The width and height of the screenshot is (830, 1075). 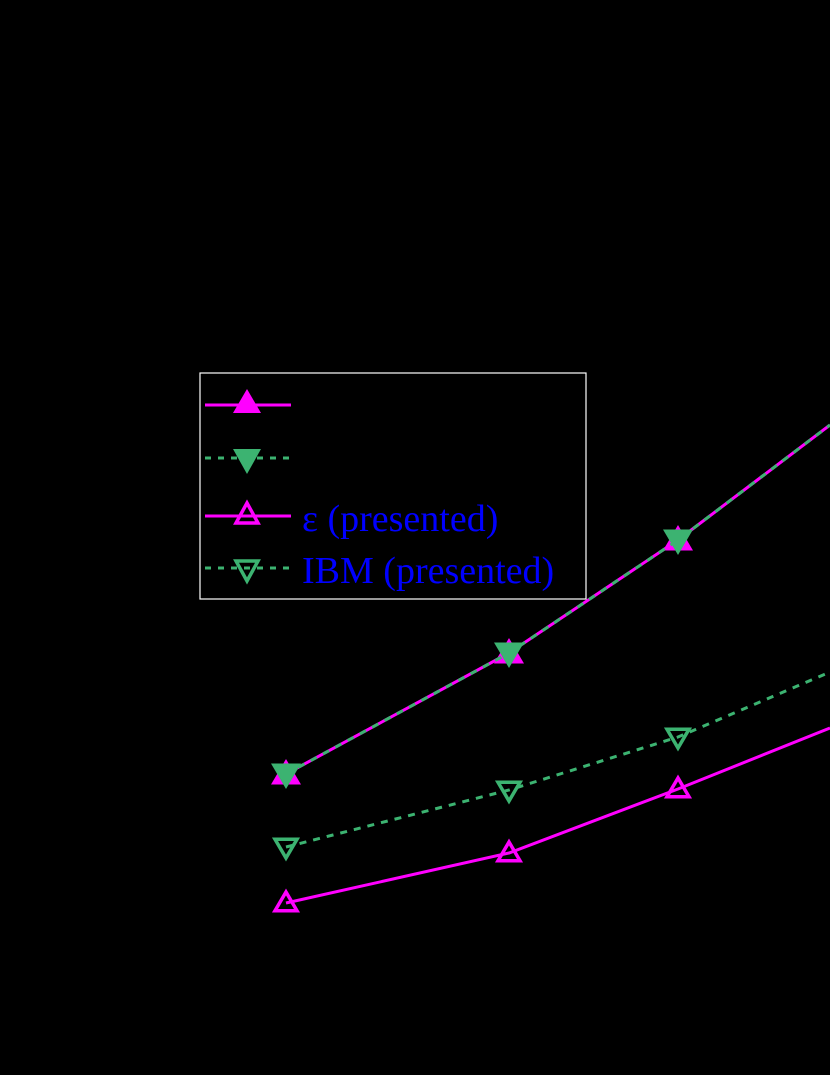 I want to click on legend-item-4: IBM (presented), so click(x=379, y=571).